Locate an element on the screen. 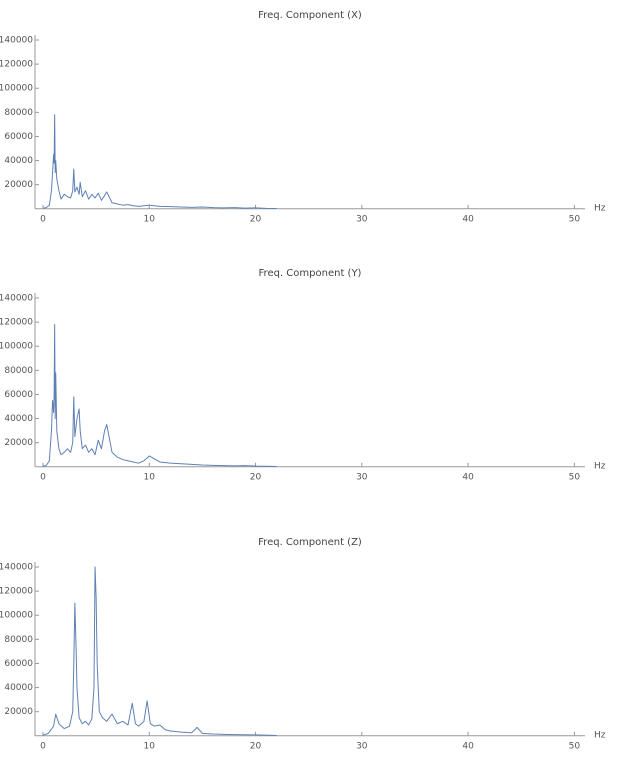  chart-title: Freq. Component (Z) is located at coordinates (310, 542).